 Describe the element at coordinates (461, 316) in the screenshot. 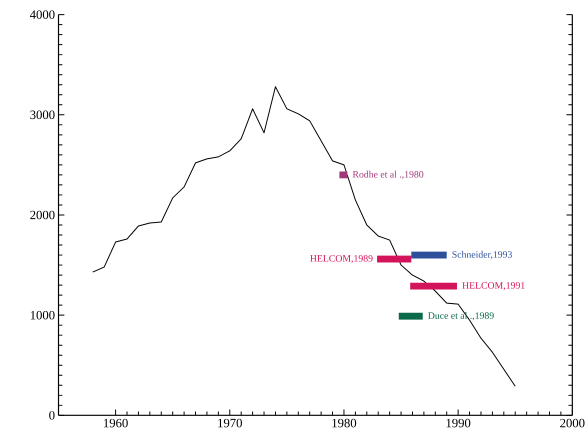

I see `series-label: Duce et al .,1989` at that location.